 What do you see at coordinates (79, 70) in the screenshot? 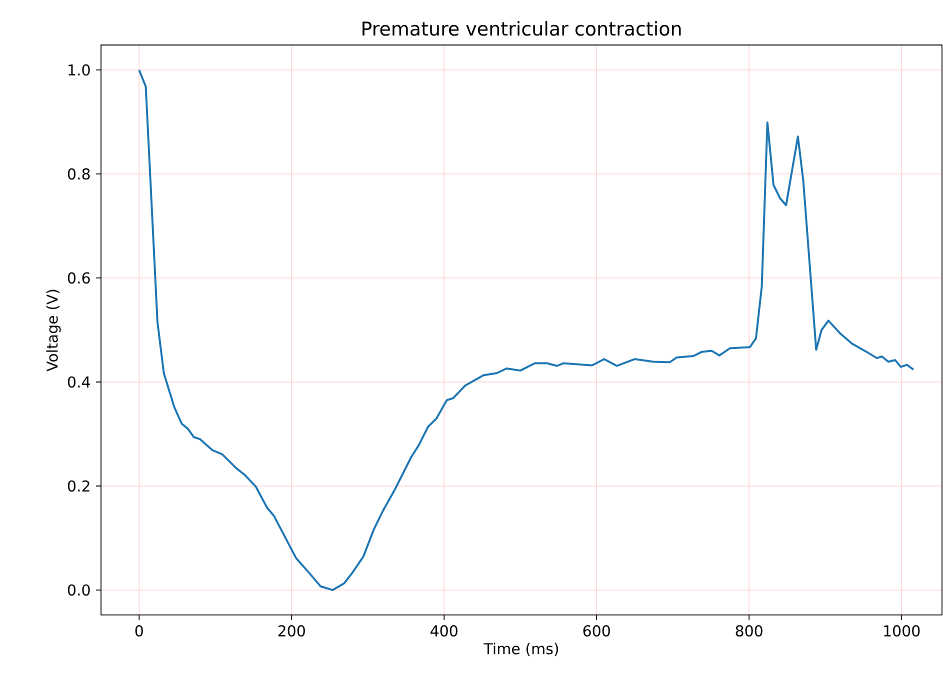
I see `y-tick-label: 1.0` at bounding box center [79, 70].